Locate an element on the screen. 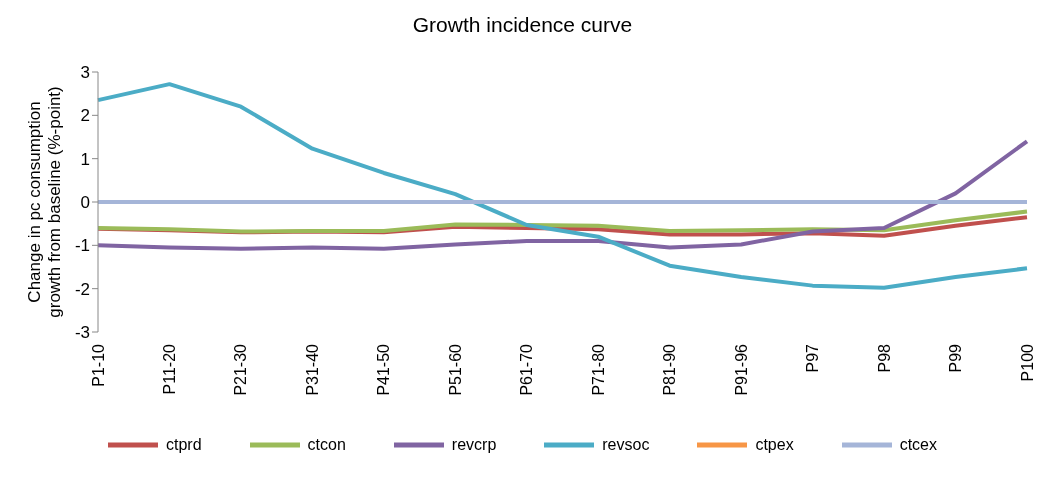 This screenshot has height=482, width=1045. y-tick-label: 0 is located at coordinates (85, 203).